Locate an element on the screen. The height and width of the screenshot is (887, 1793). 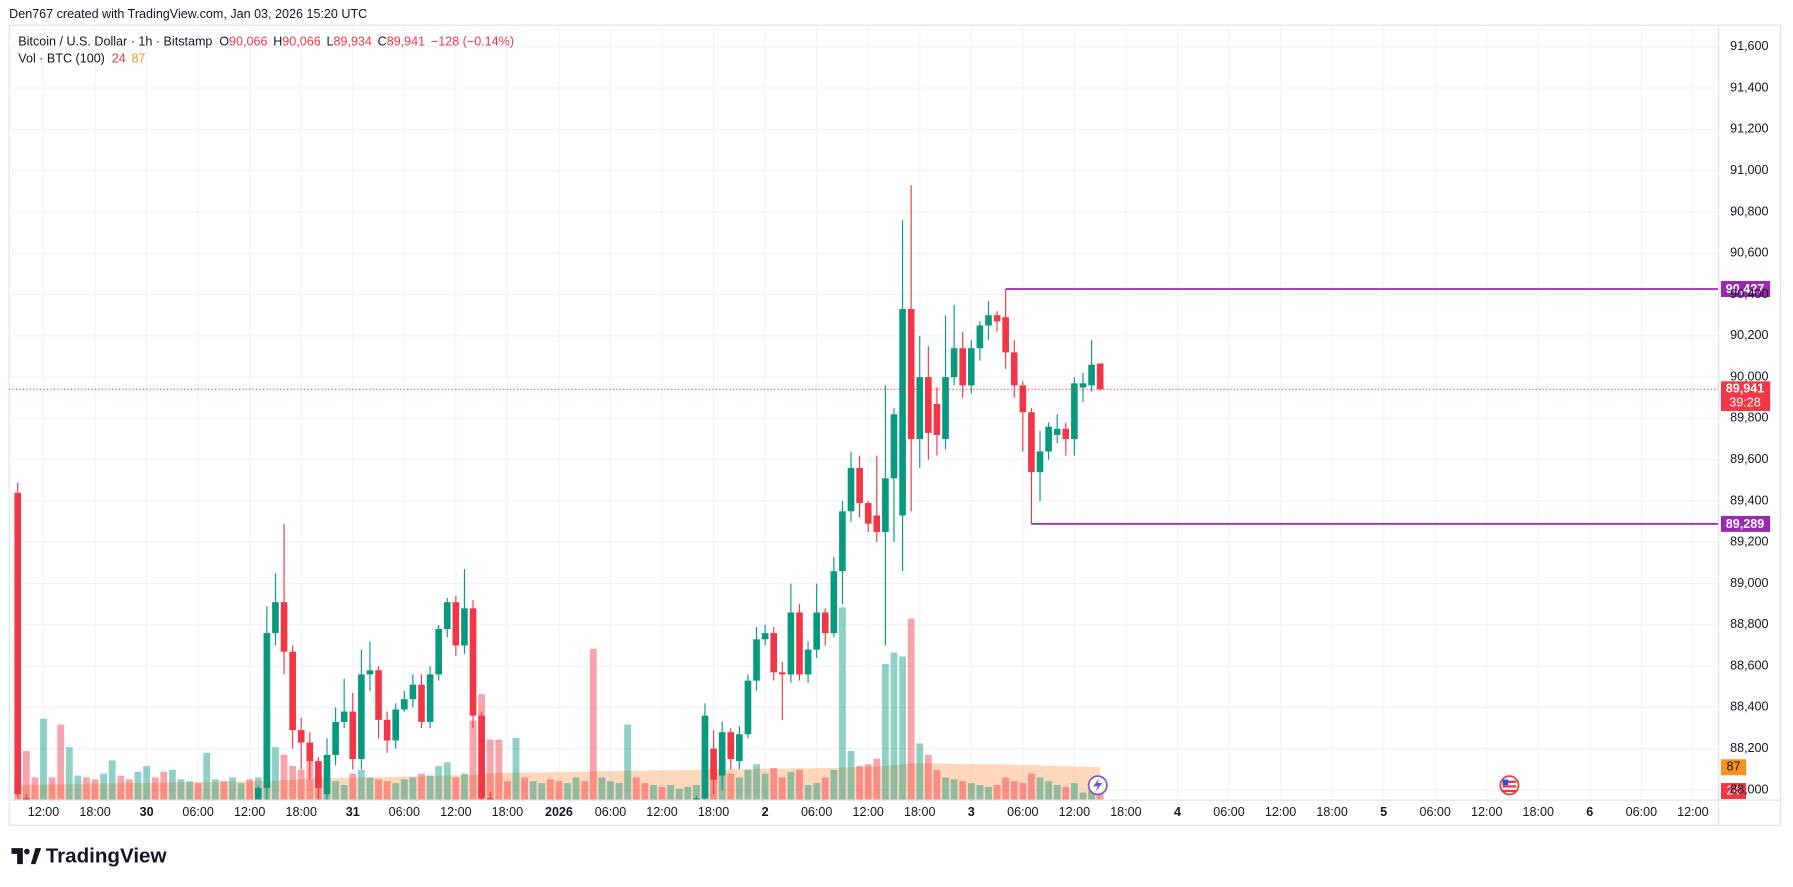
y-tick-label: 88,000 is located at coordinates (1749, 789).